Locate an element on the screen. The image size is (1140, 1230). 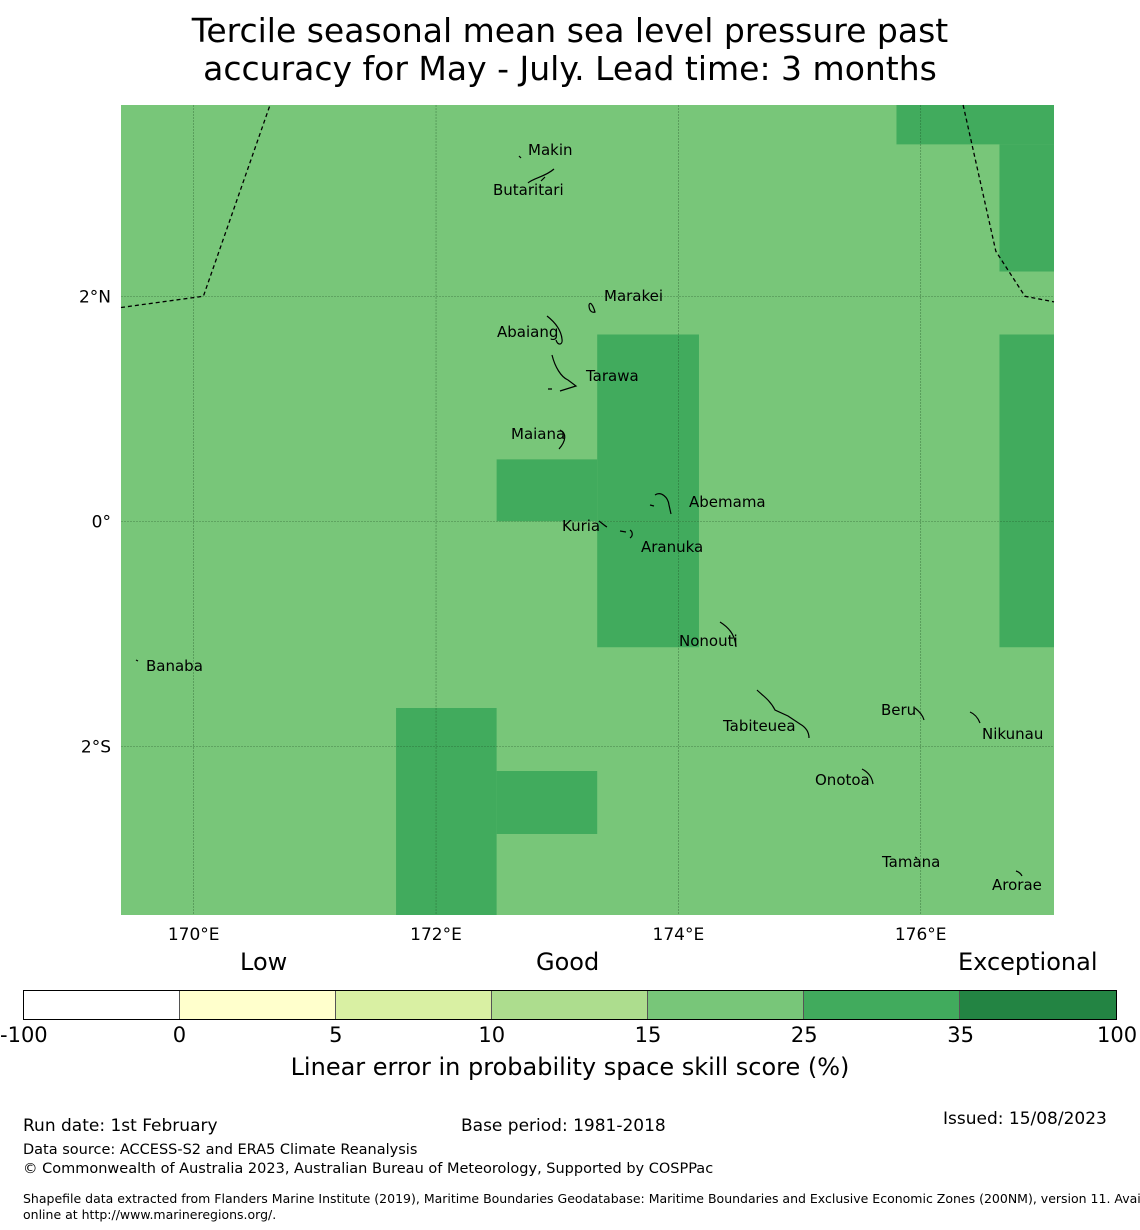
category-label-exceptional: Exceptional is located at coordinates (1028, 962).